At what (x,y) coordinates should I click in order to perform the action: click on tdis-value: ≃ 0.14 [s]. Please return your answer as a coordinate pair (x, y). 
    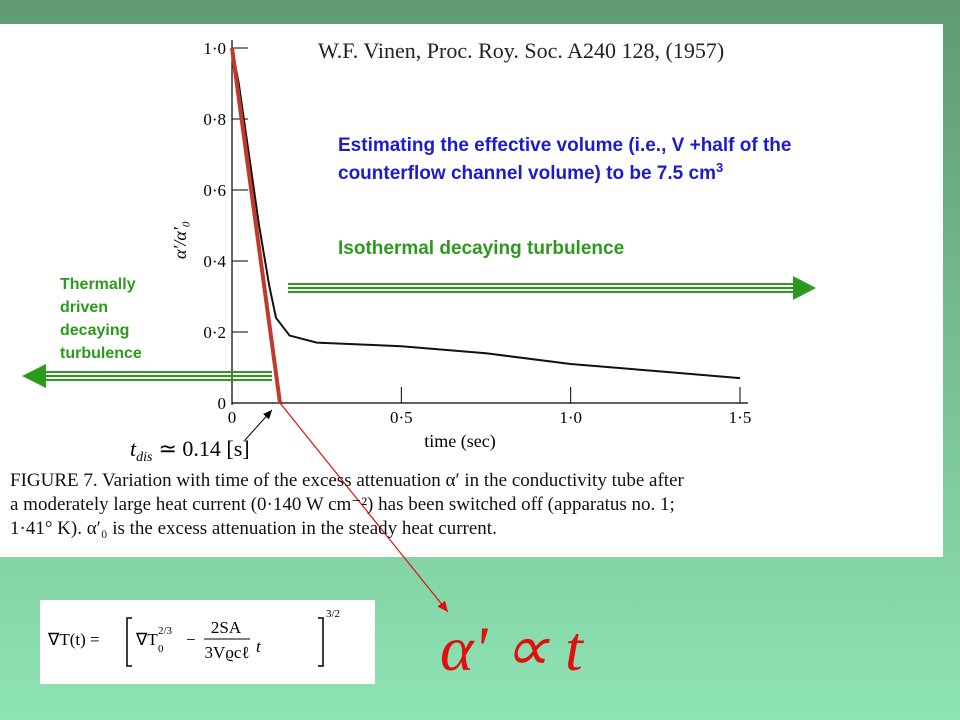
    Looking at the image, I should click on (203, 448).